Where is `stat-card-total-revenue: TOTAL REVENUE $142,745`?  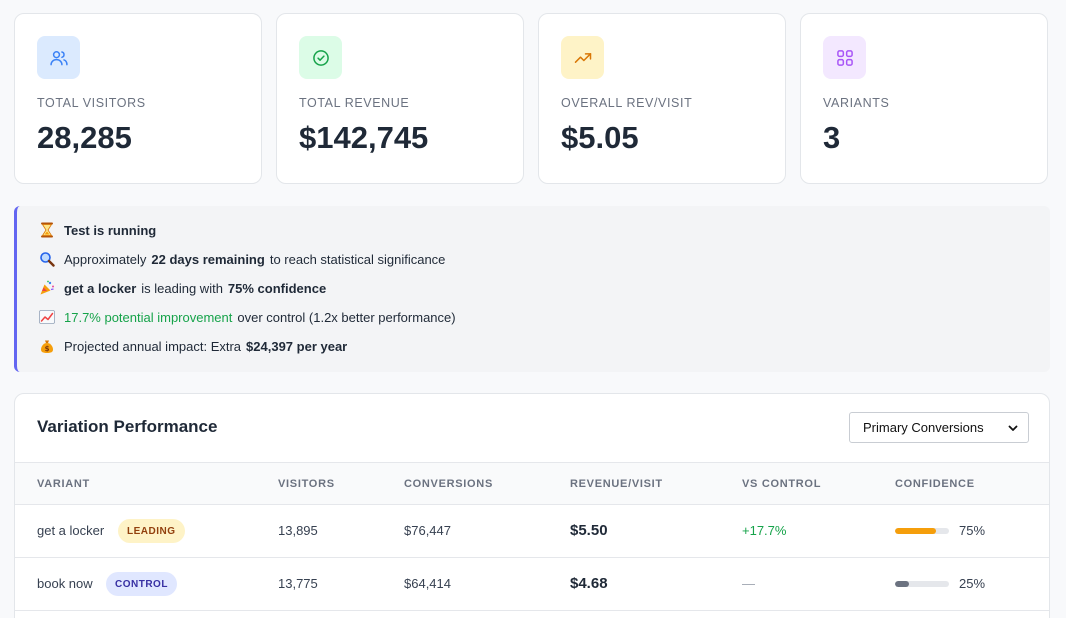 stat-card-total-revenue: TOTAL REVENUE $142,745 is located at coordinates (400, 98).